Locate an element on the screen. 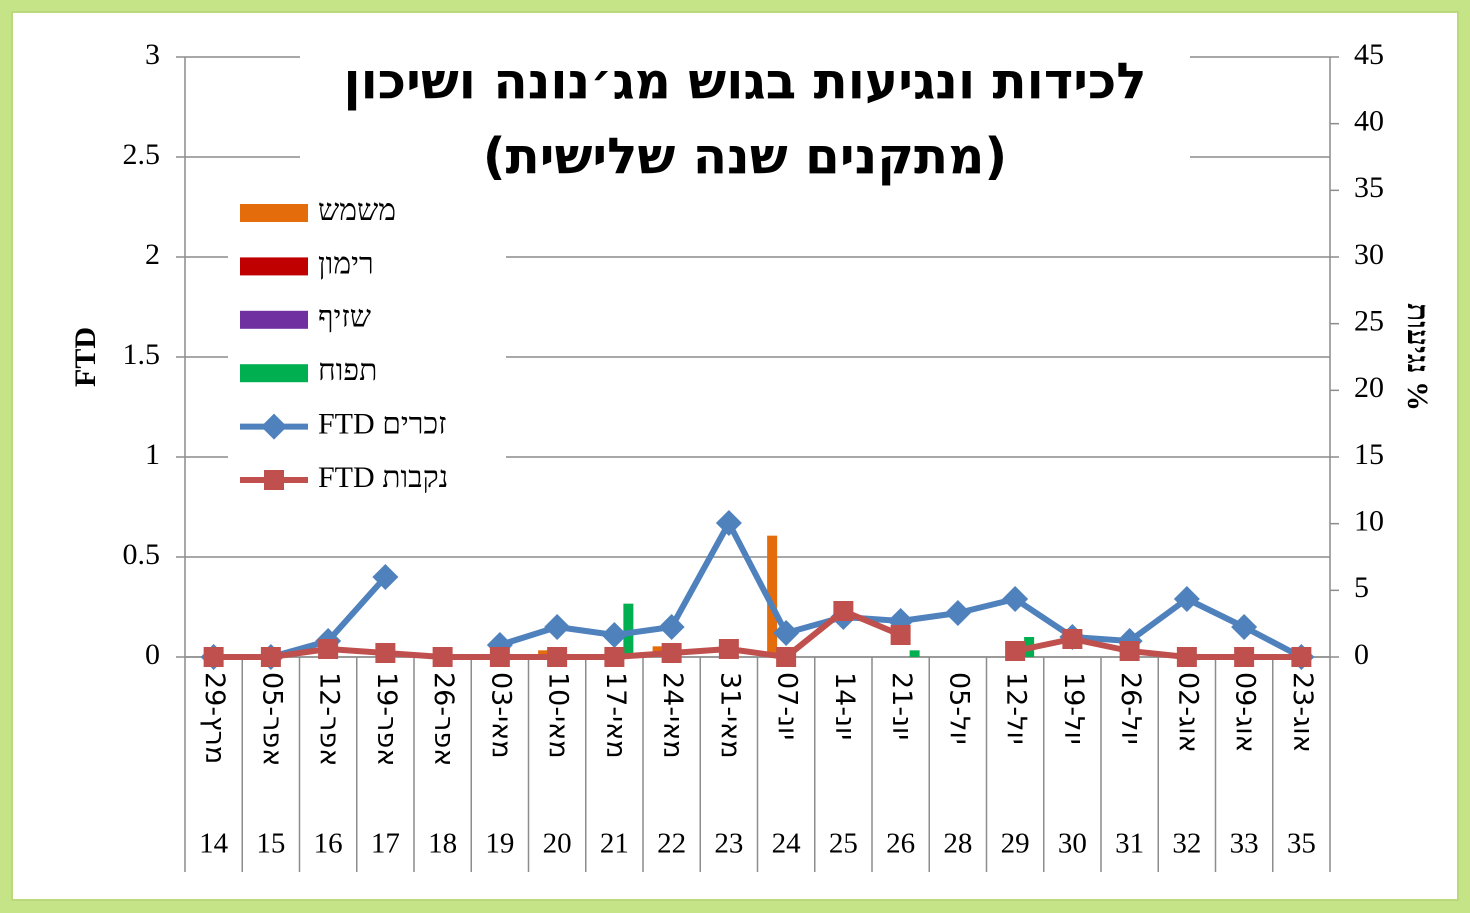  x-tick-label: 12-יול is located at coordinates (1016, 708).